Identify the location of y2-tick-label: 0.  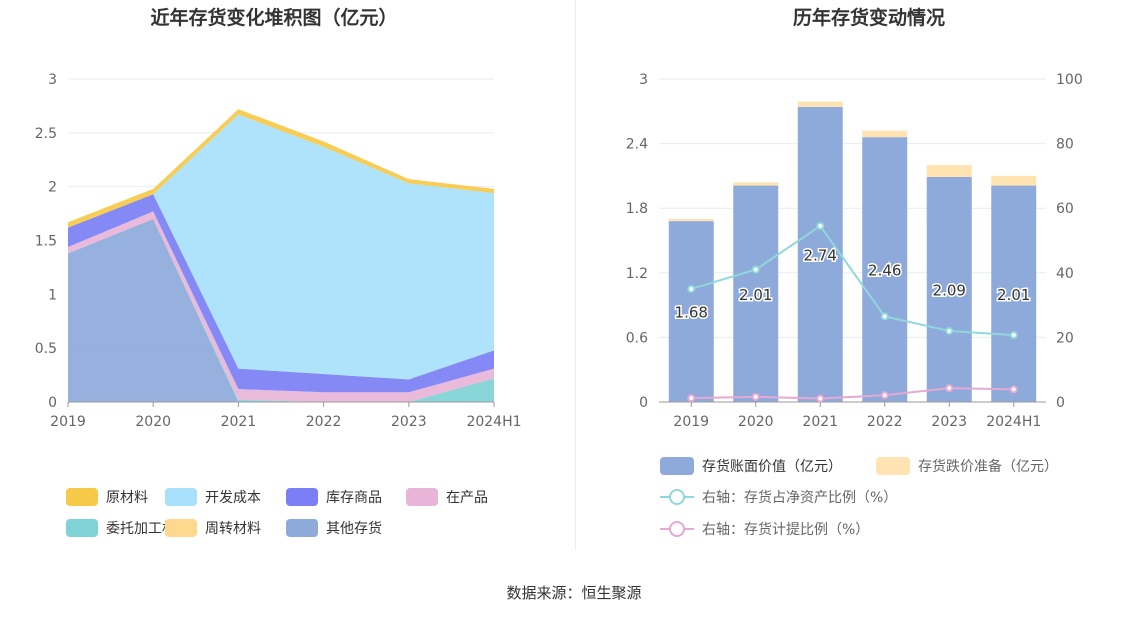
(1060, 403).